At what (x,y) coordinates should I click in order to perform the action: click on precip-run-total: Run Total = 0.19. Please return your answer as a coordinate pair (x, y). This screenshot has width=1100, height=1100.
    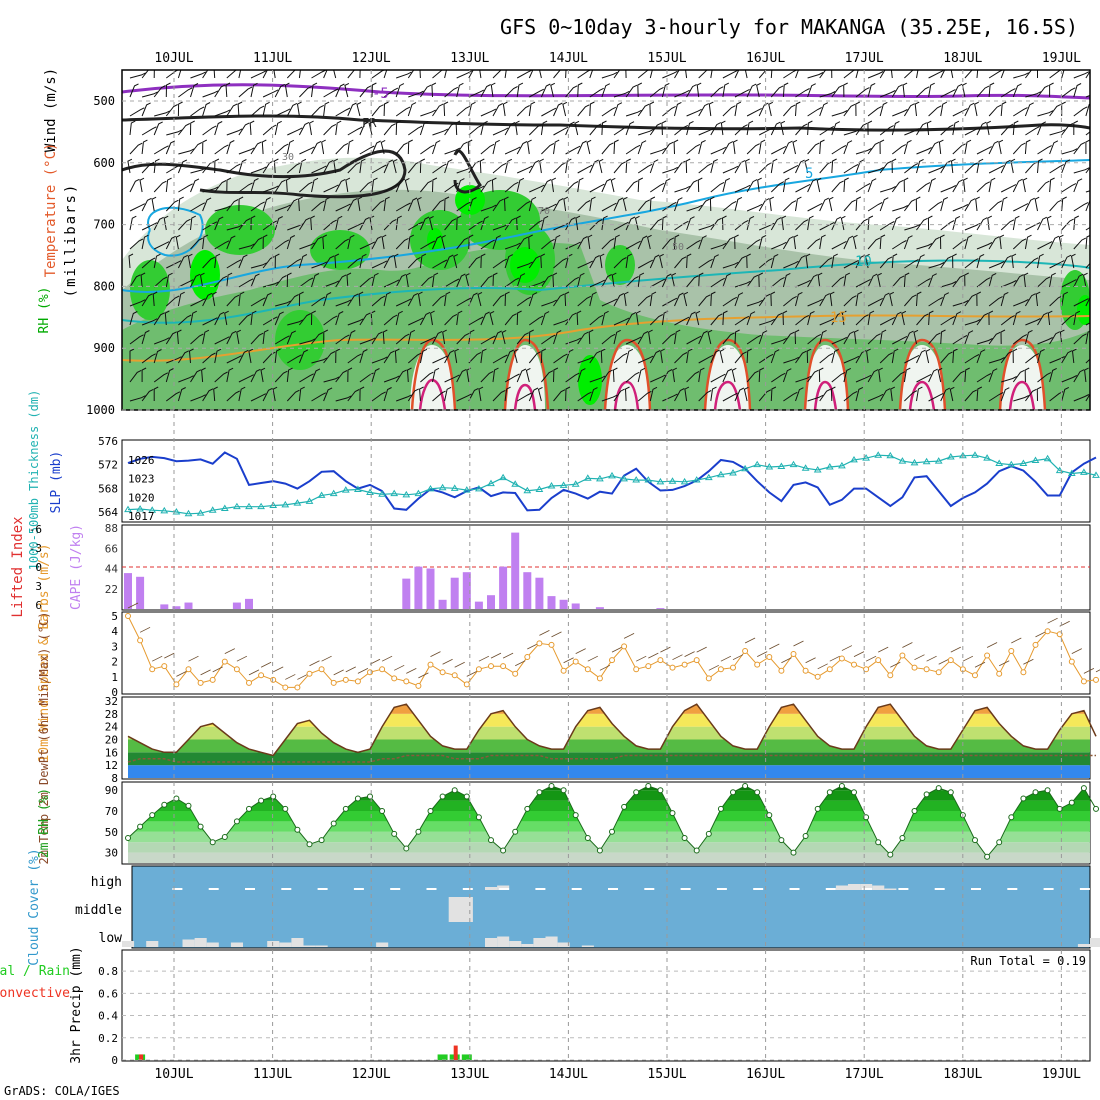
    Looking at the image, I should click on (1028, 961).